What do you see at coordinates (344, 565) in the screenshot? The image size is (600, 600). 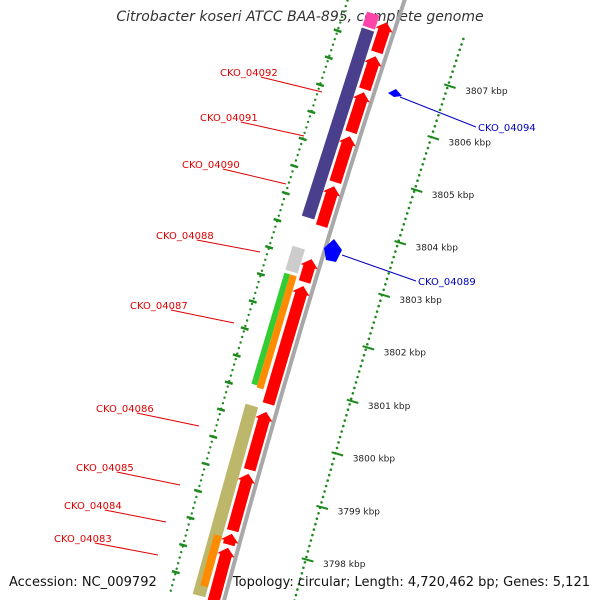 I see `kbp-scale-label: 3798 kbp` at bounding box center [344, 565].